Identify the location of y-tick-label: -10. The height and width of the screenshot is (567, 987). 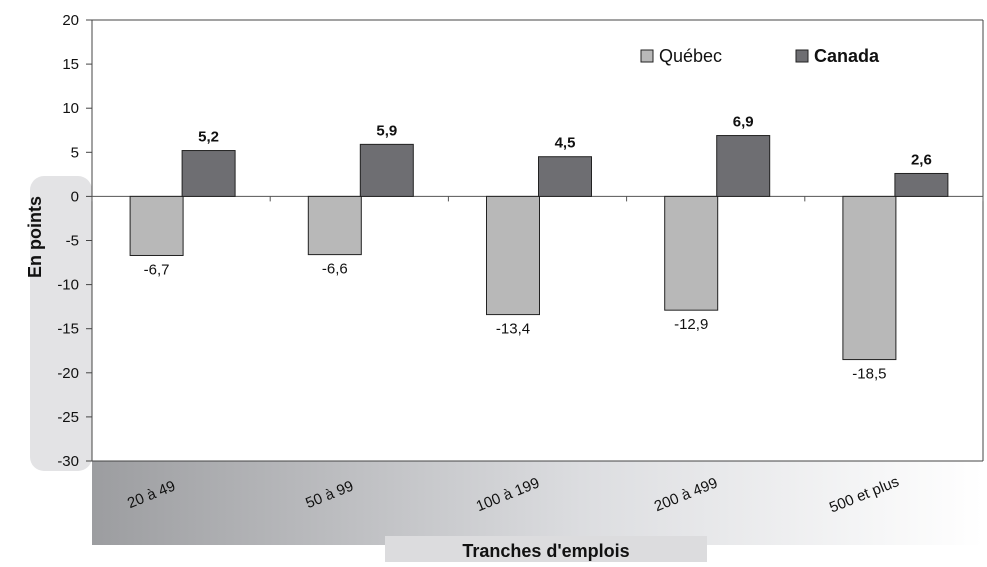
(68, 285).